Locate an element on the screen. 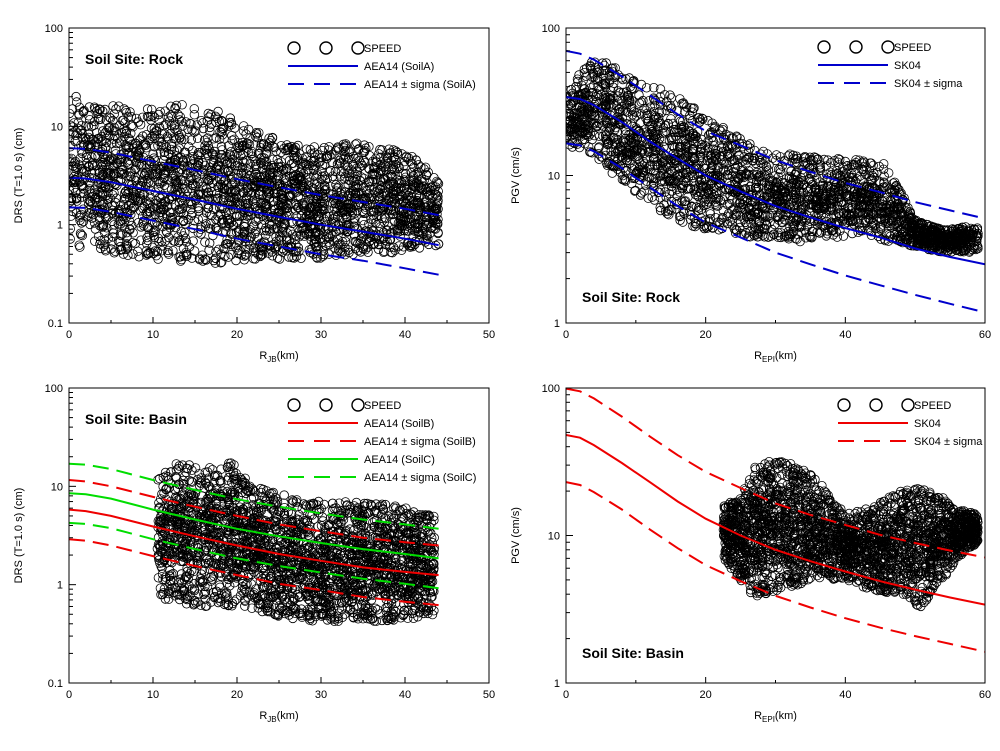  legend-label: SPEED is located at coordinates (382, 49).